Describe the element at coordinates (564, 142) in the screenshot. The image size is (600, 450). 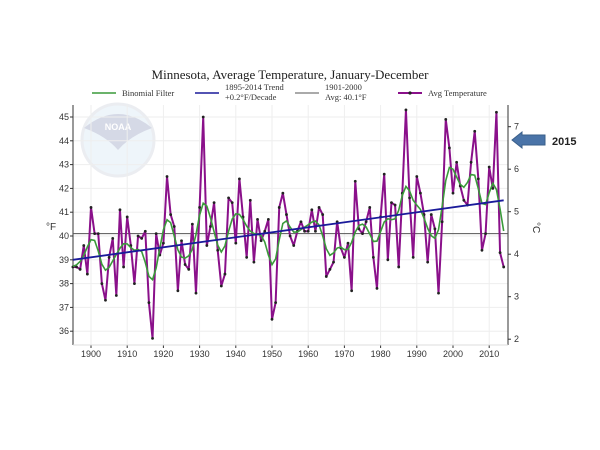
I see `annotation-label: 2015` at that location.